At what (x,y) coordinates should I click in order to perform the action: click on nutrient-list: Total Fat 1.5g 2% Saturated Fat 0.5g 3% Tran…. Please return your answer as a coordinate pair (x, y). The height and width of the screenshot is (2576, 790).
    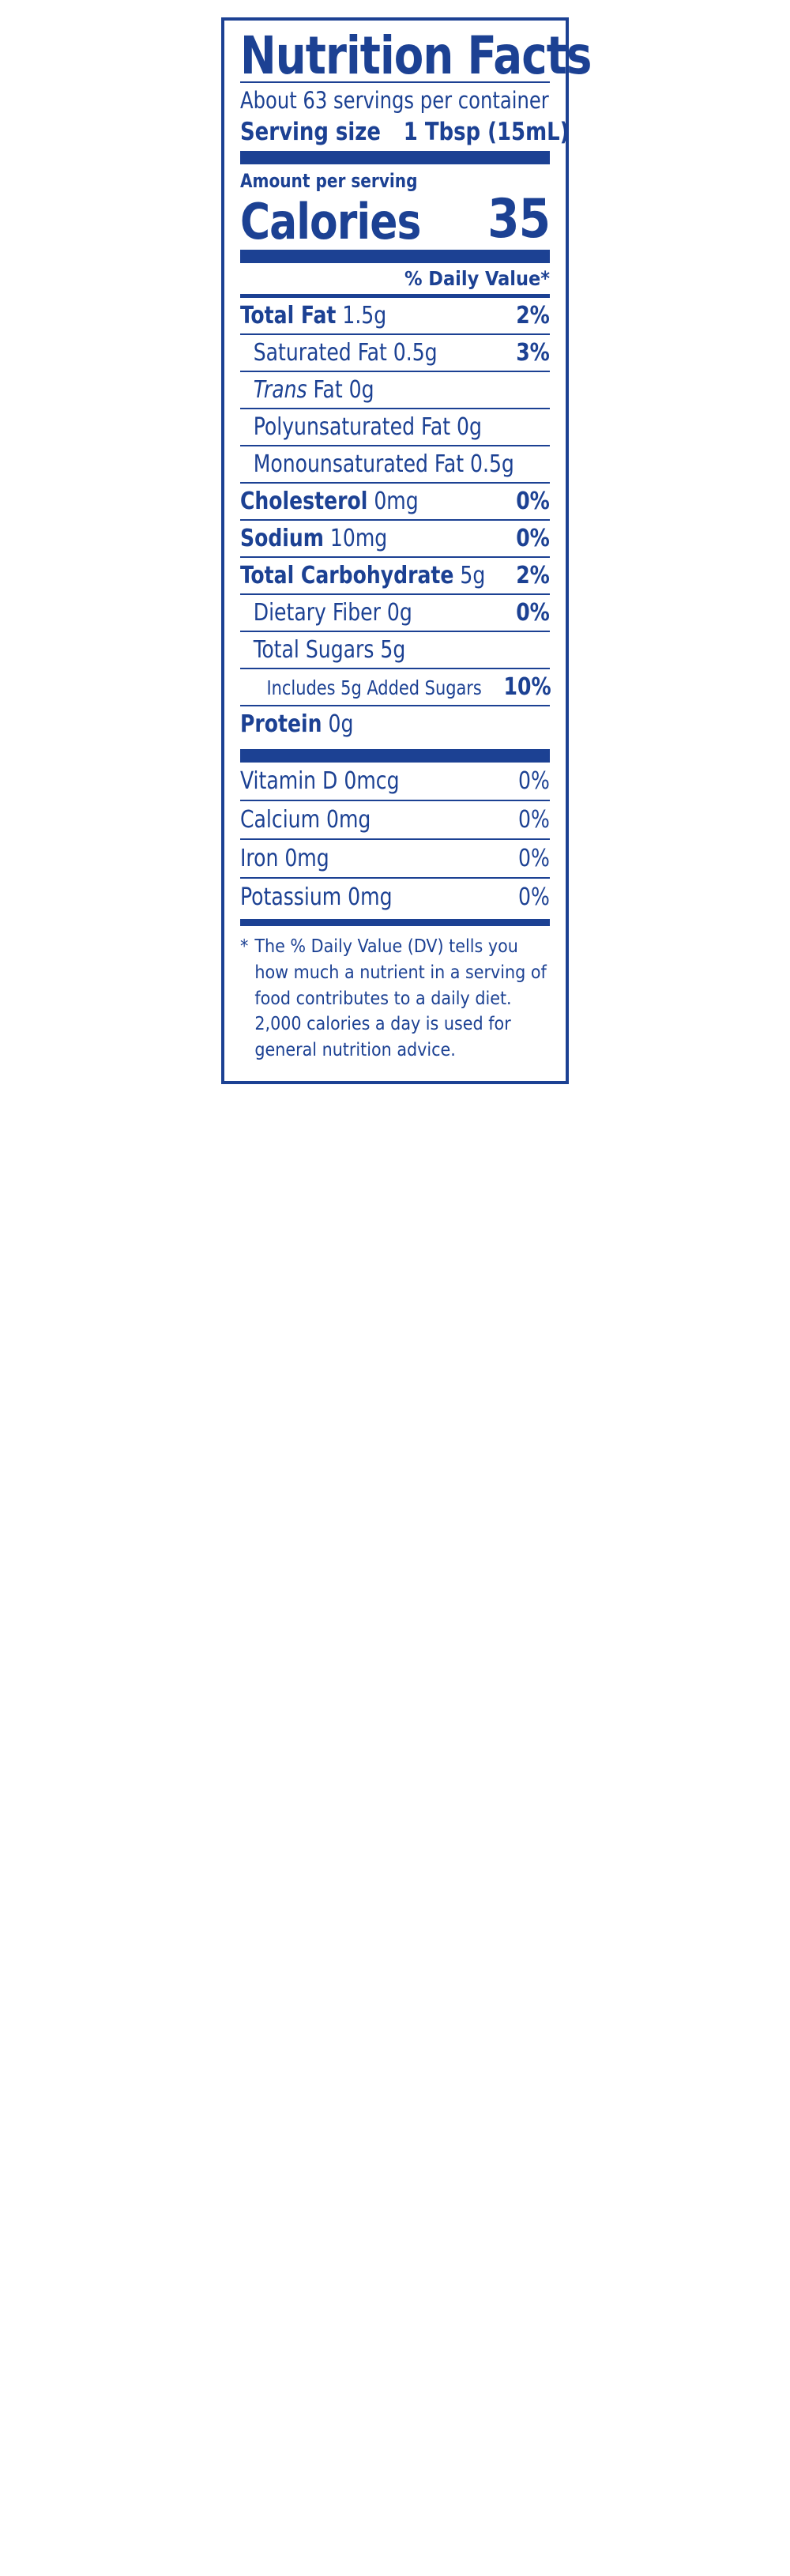
    Looking at the image, I should click on (396, 518).